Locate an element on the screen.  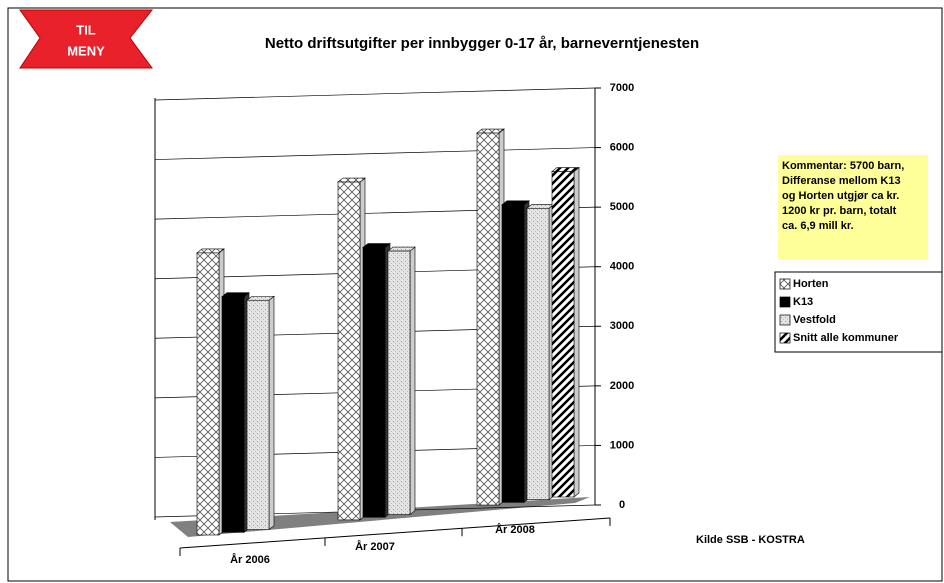
menu-button: TIL MENY is located at coordinates (86, 39).